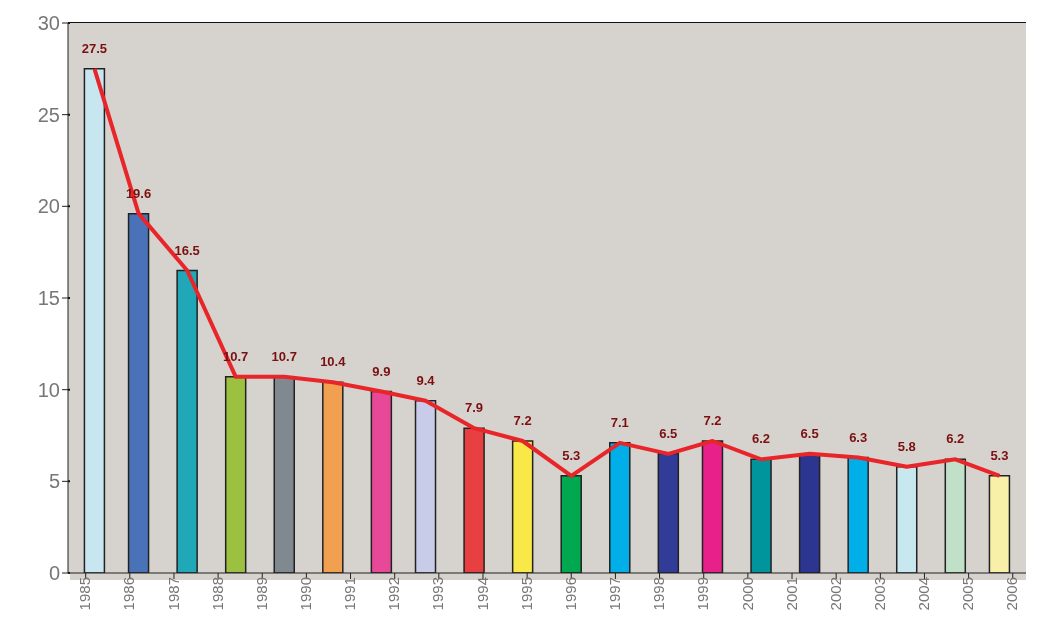 The width and height of the screenshot is (1042, 635). I want to click on x-tick-label: 1986, so click(129, 594).